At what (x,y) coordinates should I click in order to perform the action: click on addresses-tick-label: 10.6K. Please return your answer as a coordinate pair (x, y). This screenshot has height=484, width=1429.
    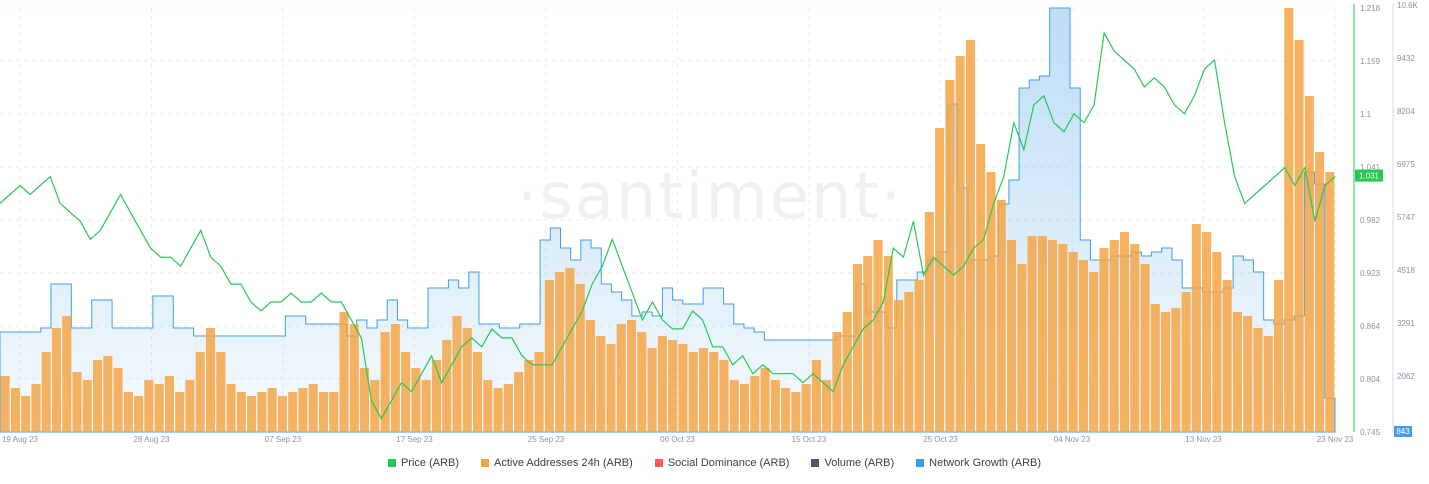
    Looking at the image, I should click on (1408, 5).